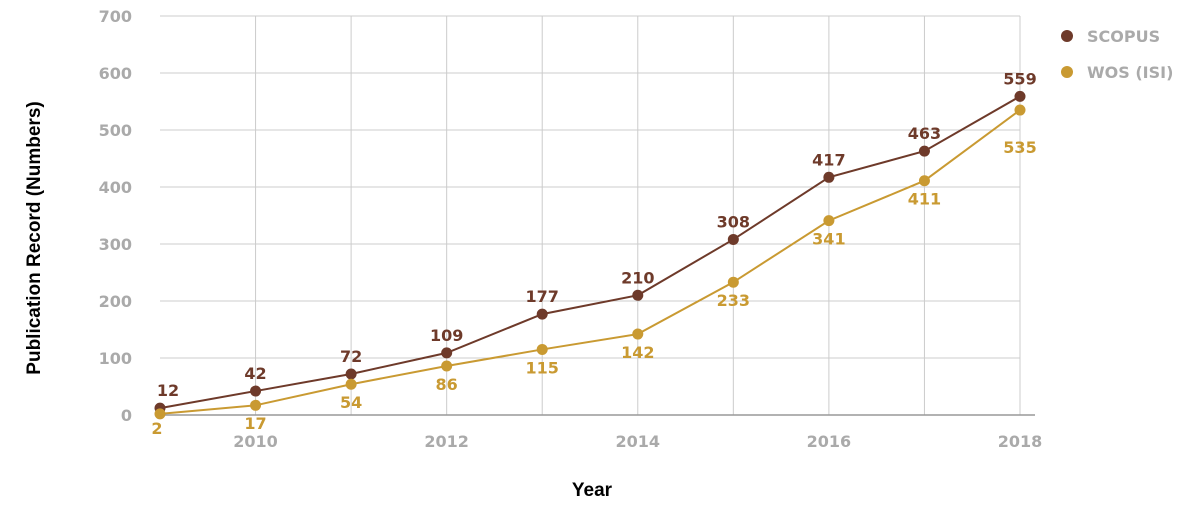  What do you see at coordinates (34, 237) in the screenshot?
I see `y-axis-title: Publication Record (Numbers)` at bounding box center [34, 237].